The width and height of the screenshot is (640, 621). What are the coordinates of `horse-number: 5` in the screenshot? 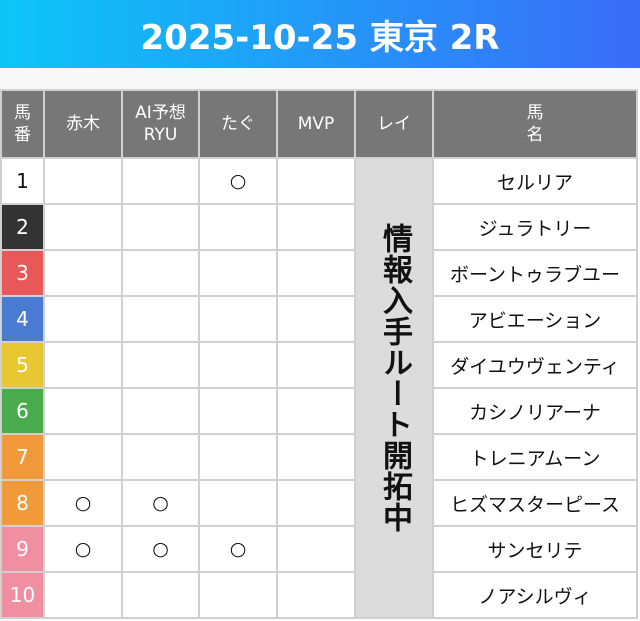 It's located at (22, 365).